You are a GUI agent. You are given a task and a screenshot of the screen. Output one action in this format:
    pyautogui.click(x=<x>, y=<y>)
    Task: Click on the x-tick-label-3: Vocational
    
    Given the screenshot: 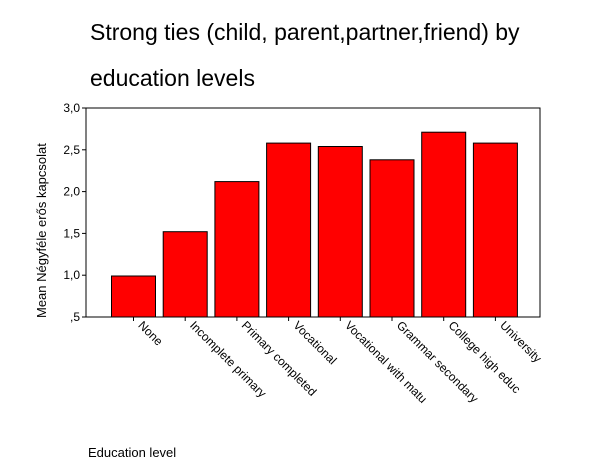 What is the action you would take?
    pyautogui.click(x=314, y=342)
    